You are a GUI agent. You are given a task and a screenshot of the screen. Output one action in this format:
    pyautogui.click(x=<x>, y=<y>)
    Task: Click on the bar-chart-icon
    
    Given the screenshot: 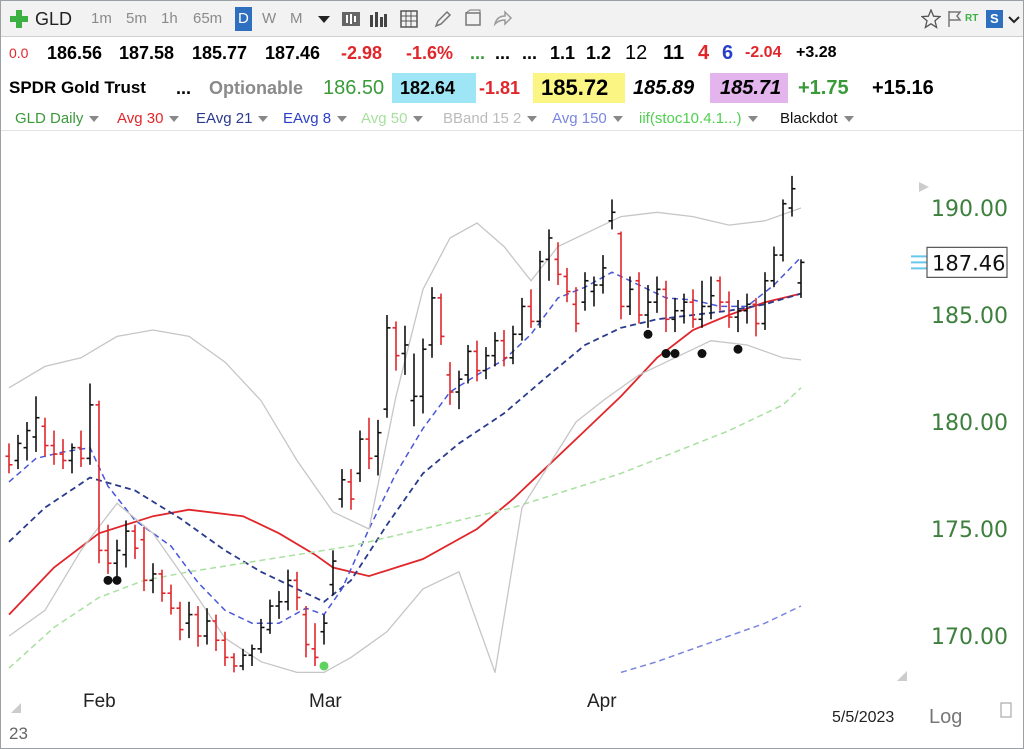 What is the action you would take?
    pyautogui.click(x=378, y=19)
    